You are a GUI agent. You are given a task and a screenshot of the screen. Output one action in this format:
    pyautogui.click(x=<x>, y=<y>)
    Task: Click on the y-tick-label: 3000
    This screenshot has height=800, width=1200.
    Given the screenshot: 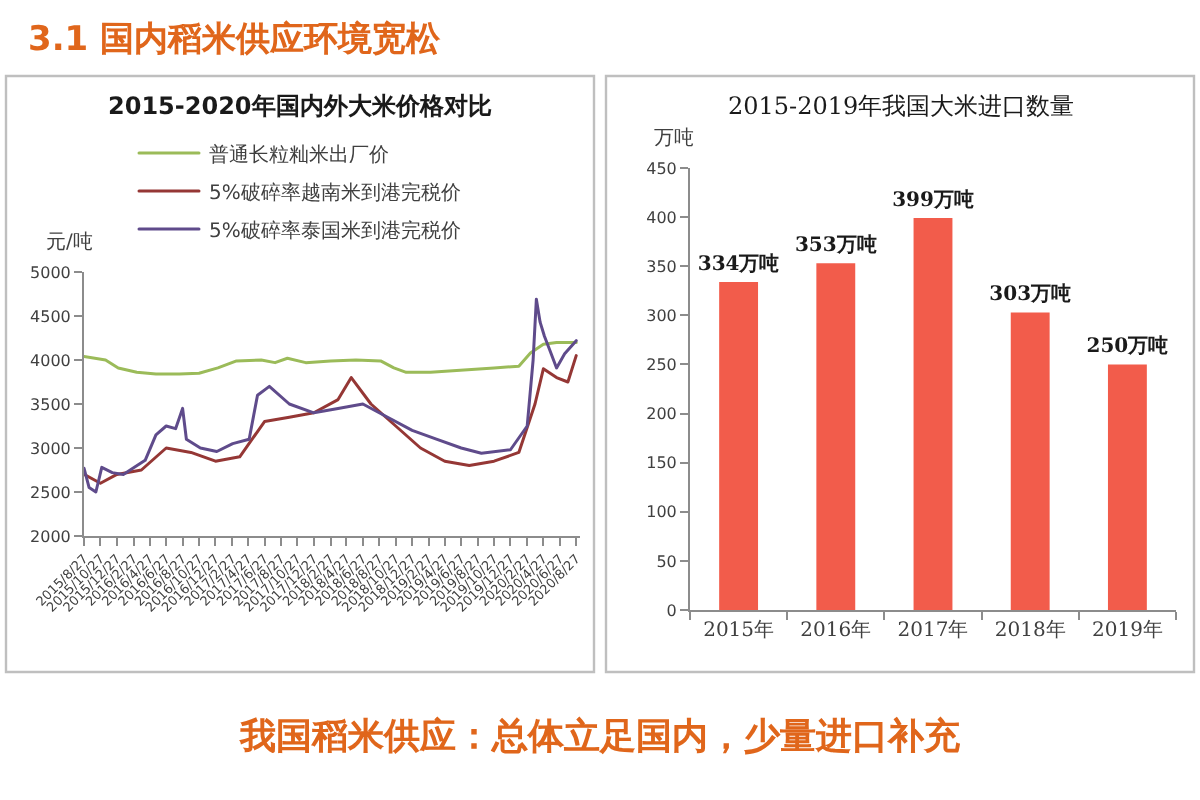 What is the action you would take?
    pyautogui.click(x=50, y=448)
    